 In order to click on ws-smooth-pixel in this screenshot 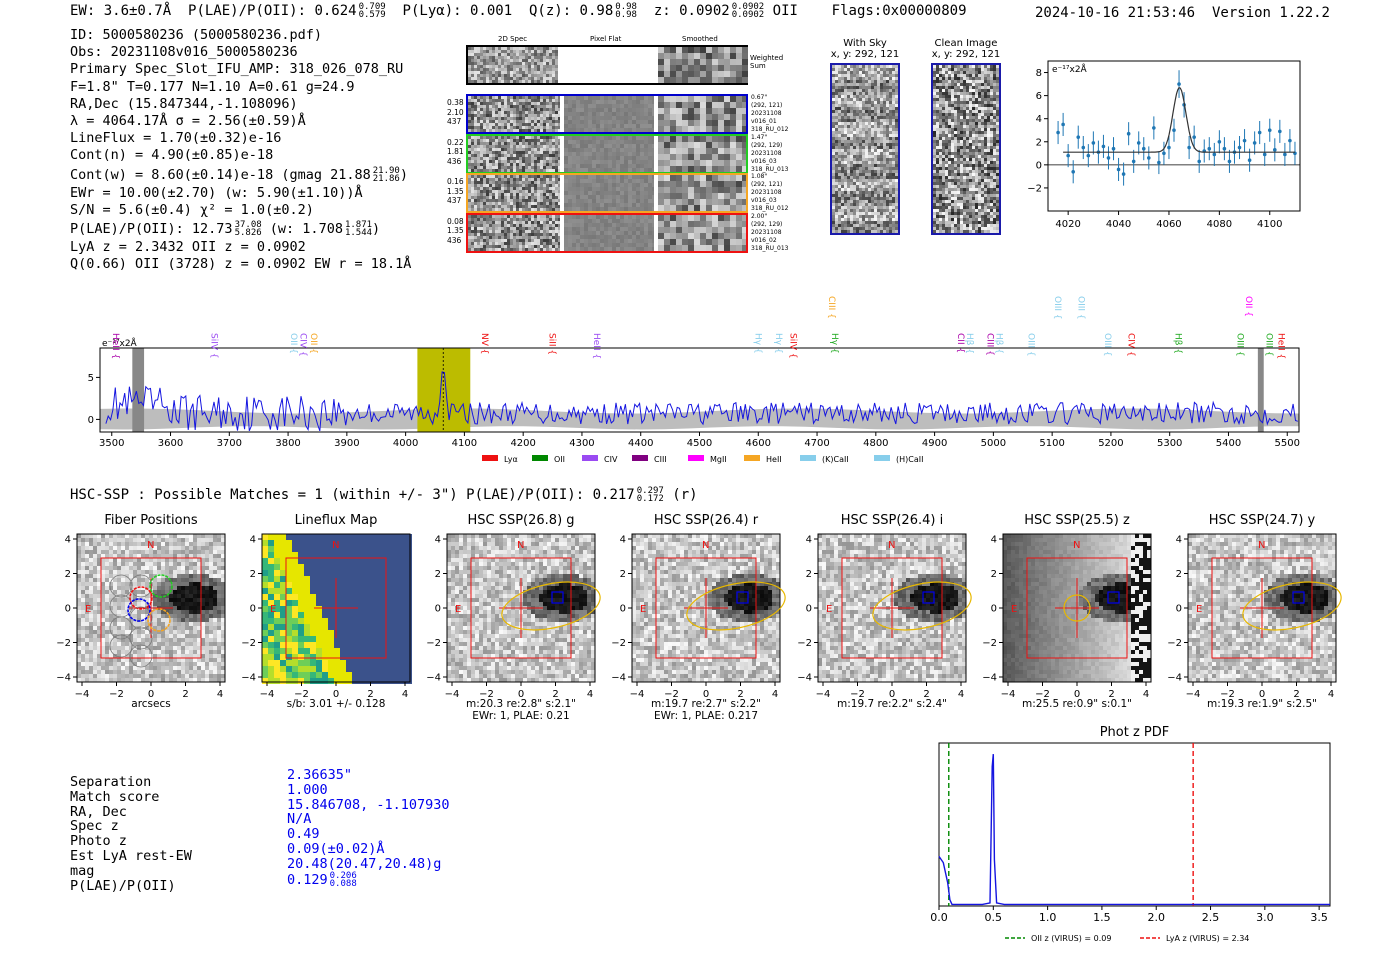, I will do `click(733, 80)`.